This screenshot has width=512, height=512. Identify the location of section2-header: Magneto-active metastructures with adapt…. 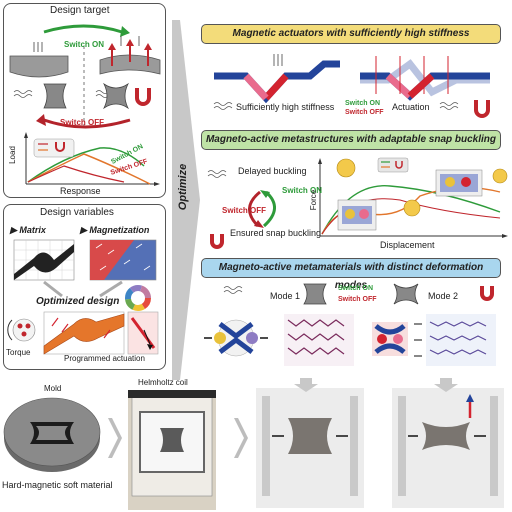
(351, 140).